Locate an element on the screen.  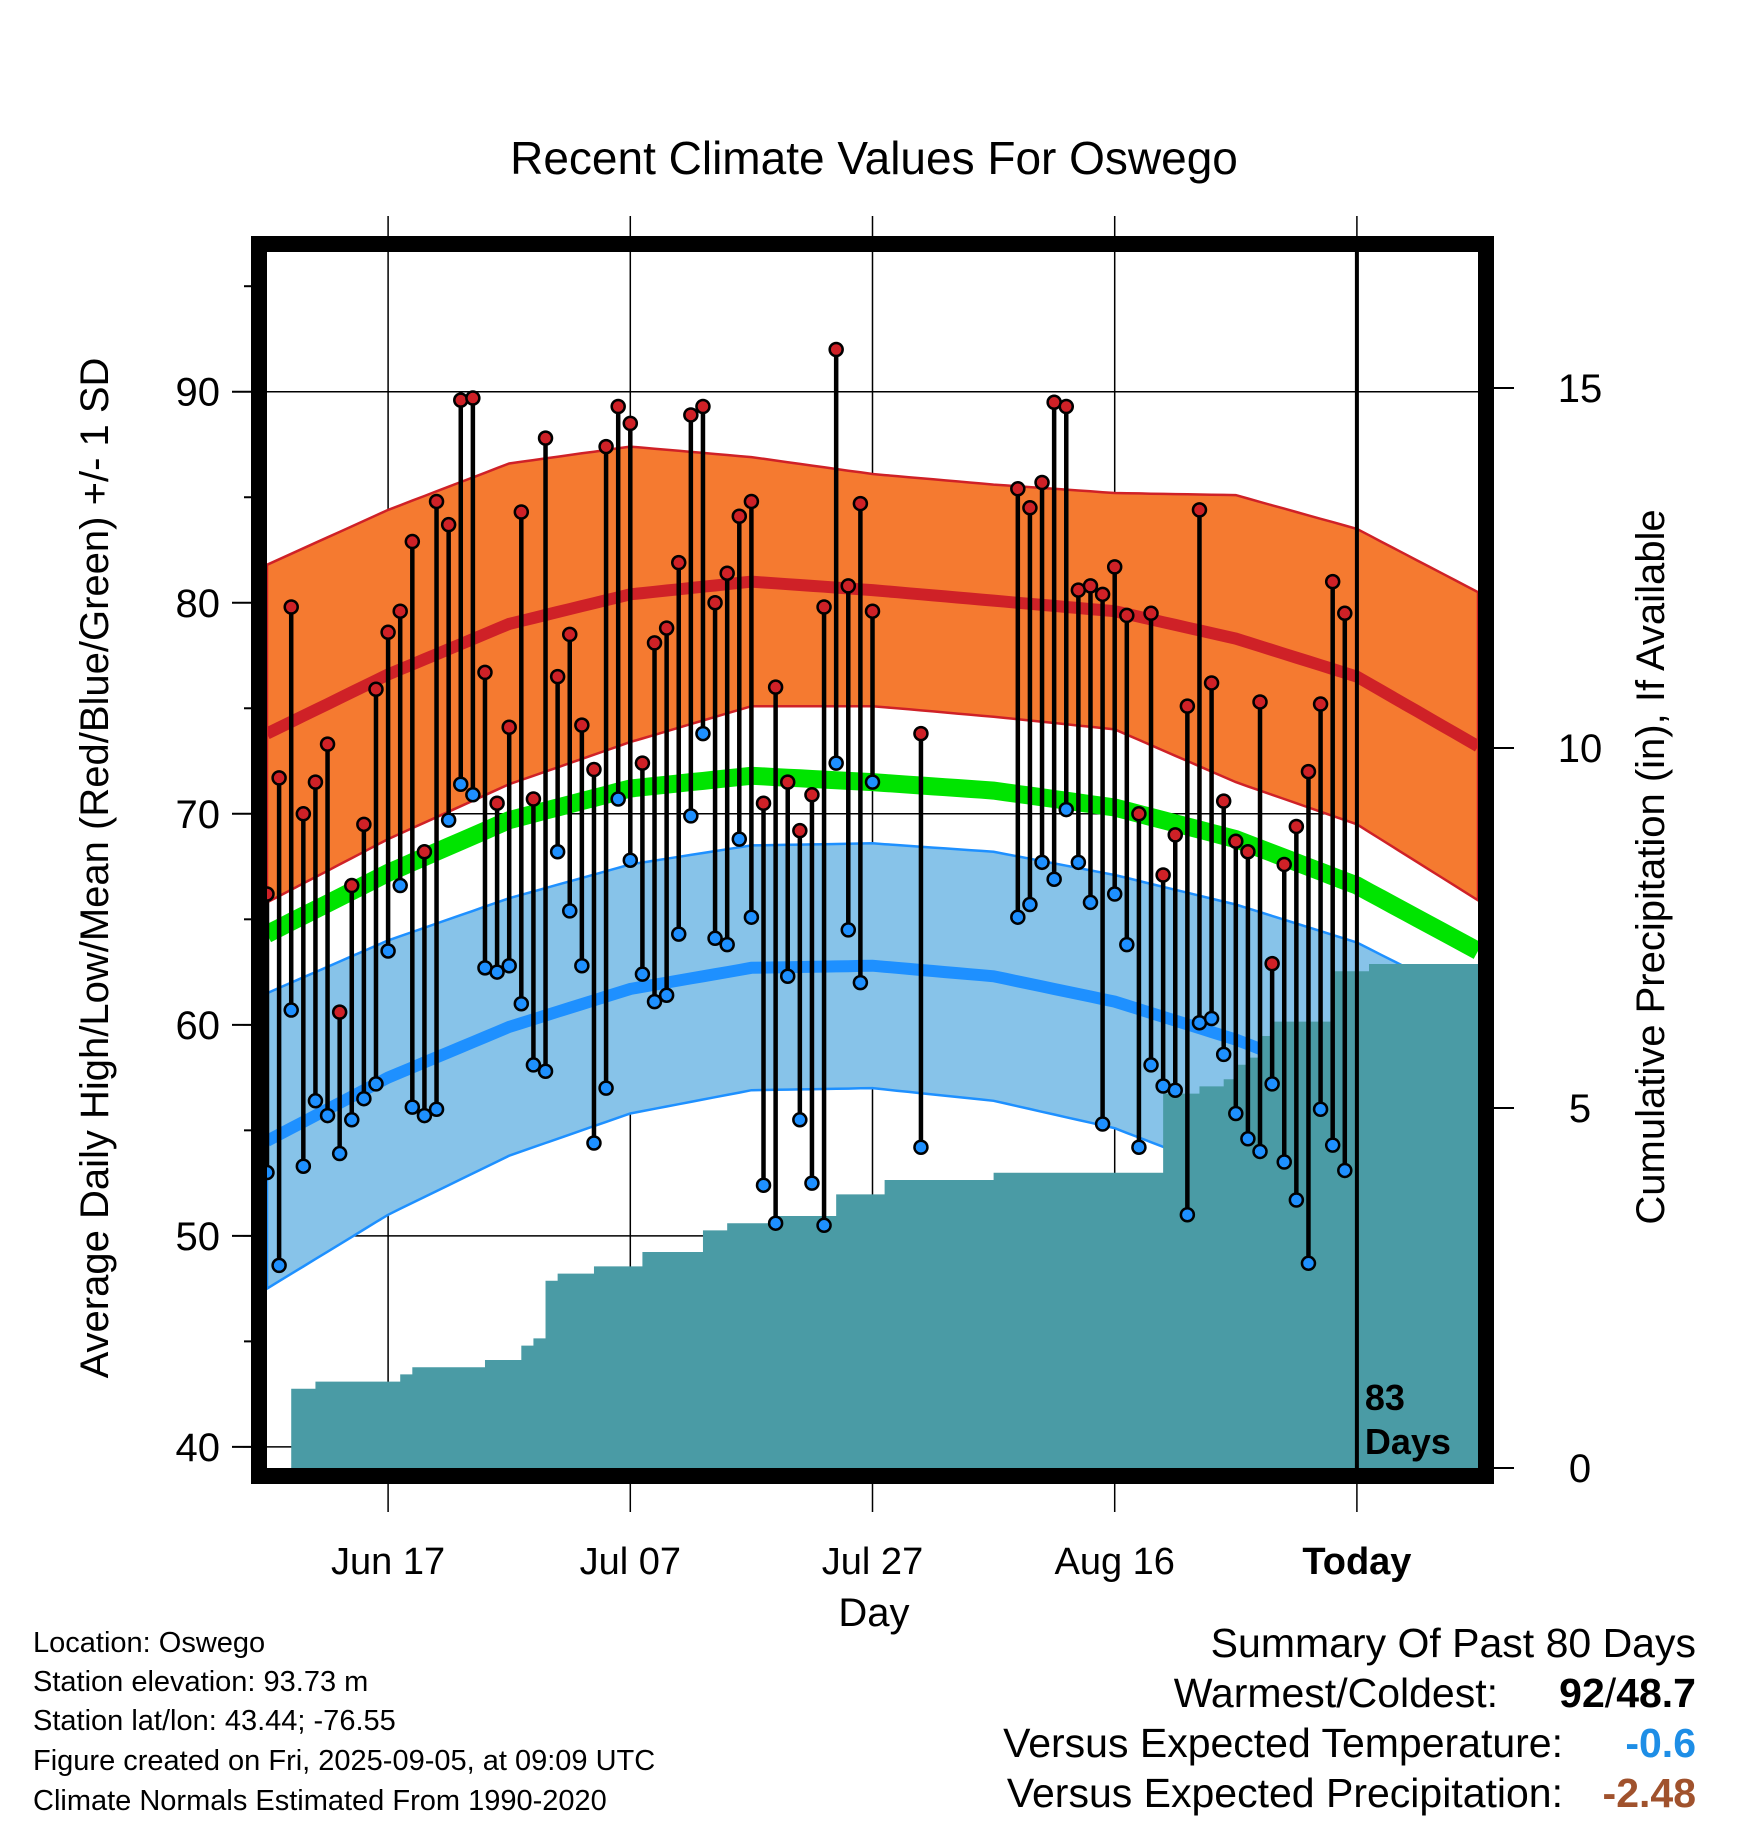
y-tick-label: 40 is located at coordinates (198, 1448).